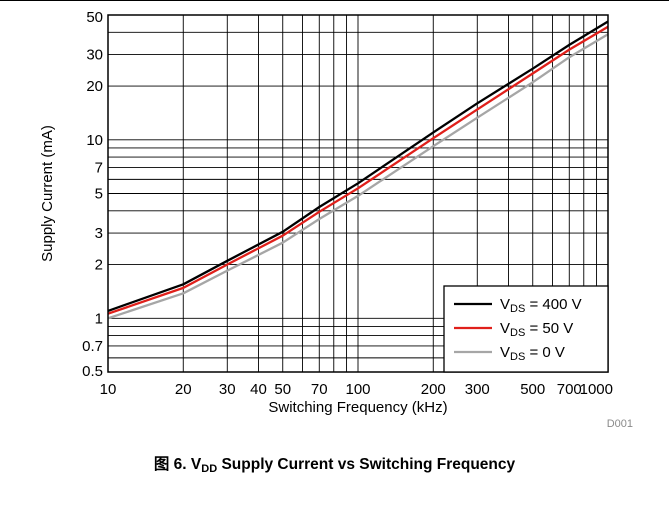 The height and width of the screenshot is (508, 669). I want to click on x-tick-label: 30, so click(227, 389).